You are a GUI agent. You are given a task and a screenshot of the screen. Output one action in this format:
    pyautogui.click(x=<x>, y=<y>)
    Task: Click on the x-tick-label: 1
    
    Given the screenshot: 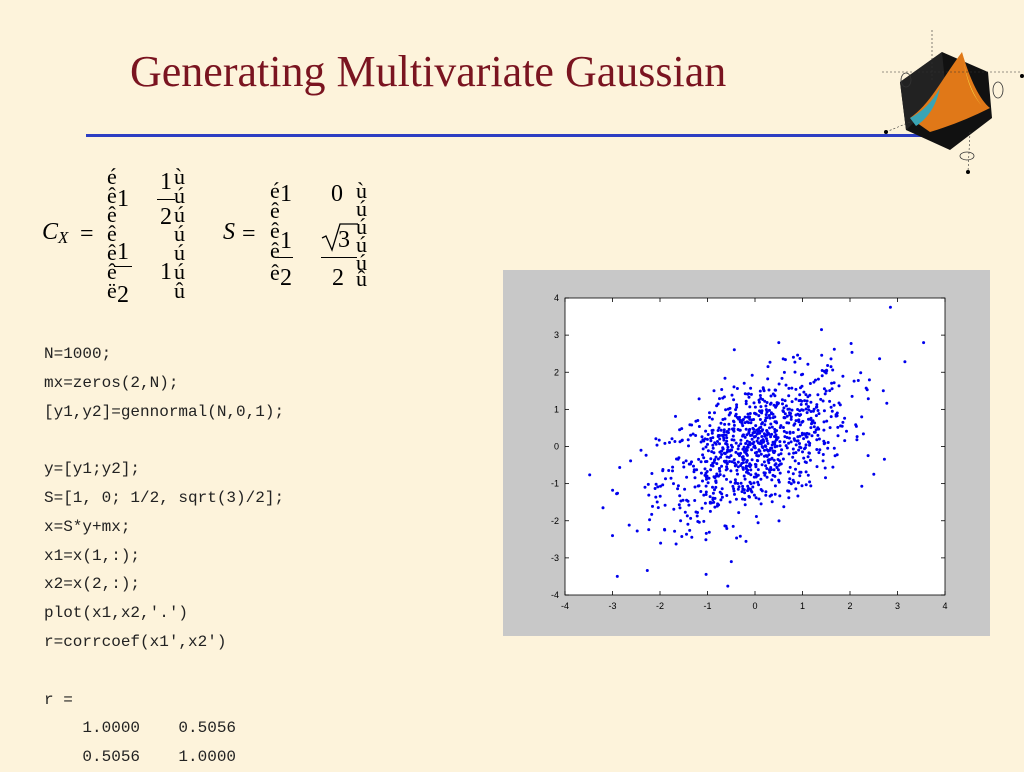 What is the action you would take?
    pyautogui.click(x=802, y=606)
    